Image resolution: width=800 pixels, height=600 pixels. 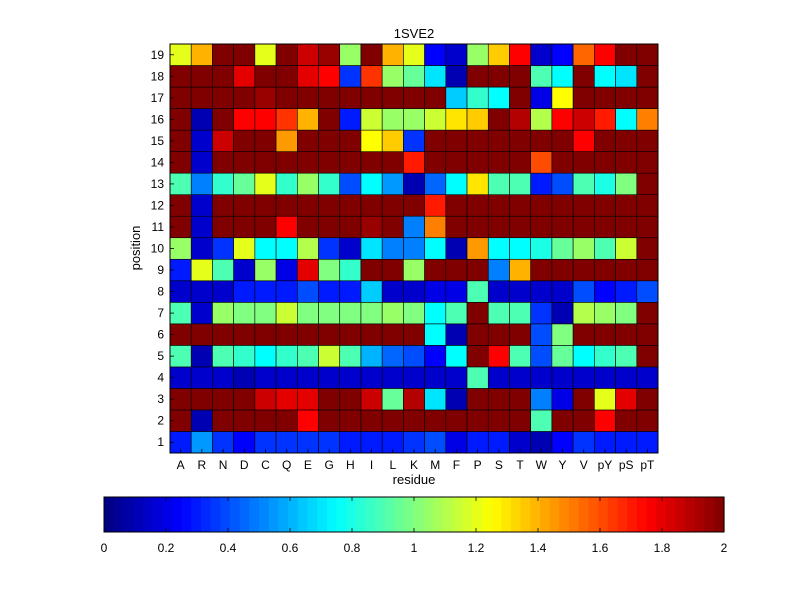 I want to click on heatmap-cell-13-P, so click(x=477, y=183).